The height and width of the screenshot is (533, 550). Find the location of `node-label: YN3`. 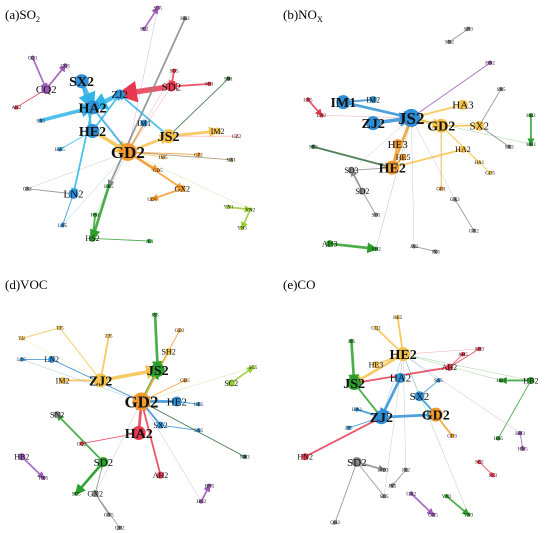

node-label: YN3 is located at coordinates (469, 515).